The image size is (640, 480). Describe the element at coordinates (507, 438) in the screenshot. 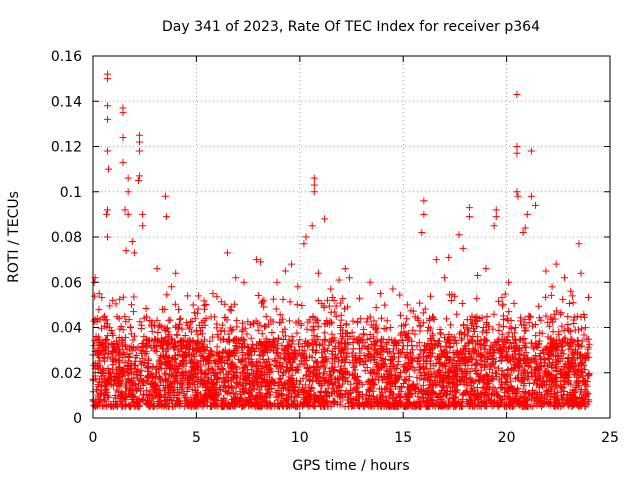

I see `x-tick-label: 20` at that location.